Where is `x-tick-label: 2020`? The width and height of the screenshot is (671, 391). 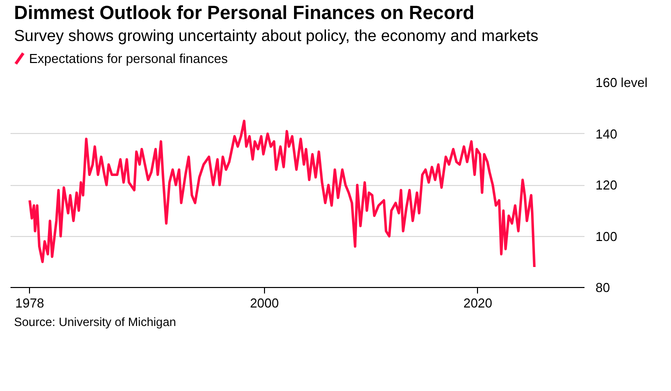 x-tick-label: 2020 is located at coordinates (477, 303).